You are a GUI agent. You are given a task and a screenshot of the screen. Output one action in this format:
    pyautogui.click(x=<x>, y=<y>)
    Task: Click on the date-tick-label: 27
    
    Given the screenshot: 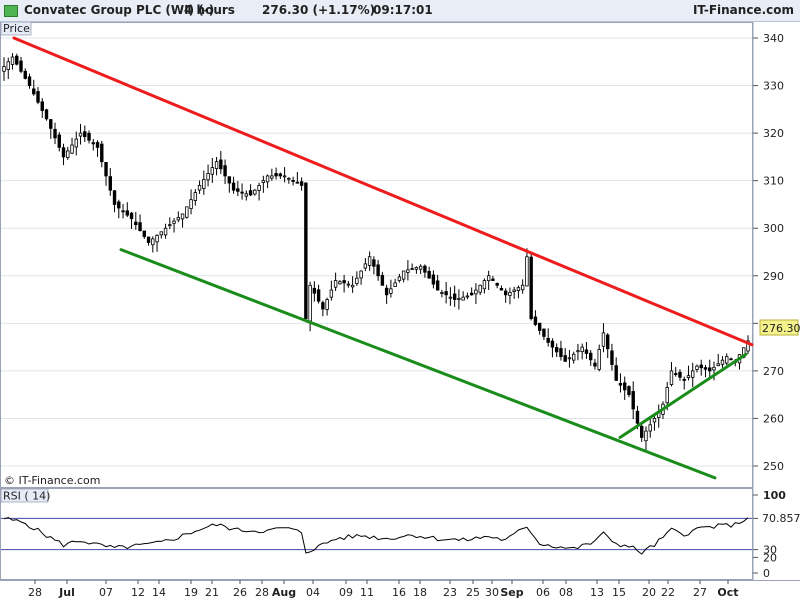 What is the action you would take?
    pyautogui.click(x=700, y=592)
    